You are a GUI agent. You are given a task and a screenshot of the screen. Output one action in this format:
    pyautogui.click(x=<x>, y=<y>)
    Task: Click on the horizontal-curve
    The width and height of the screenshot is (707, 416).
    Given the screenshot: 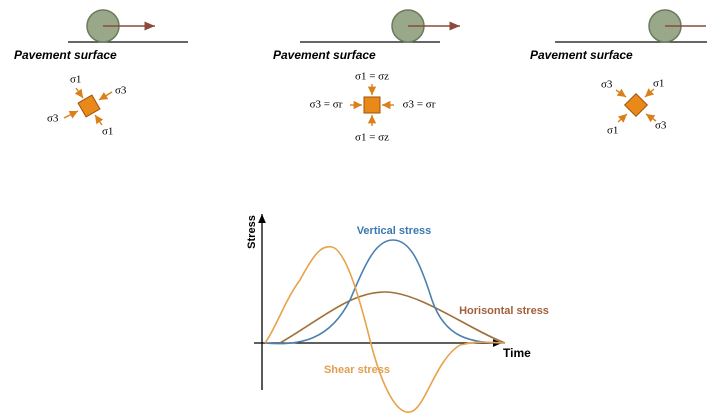 What is the action you would take?
    pyautogui.click(x=392, y=317)
    